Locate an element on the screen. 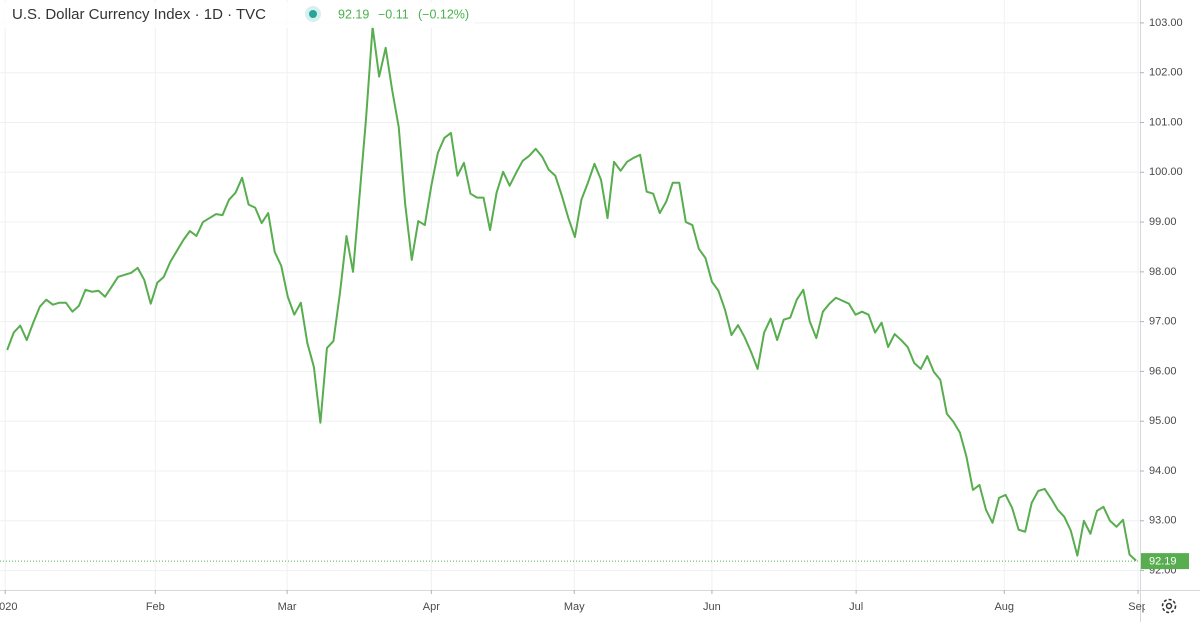  y-tick-label: 95.00 is located at coordinates (1163, 421).